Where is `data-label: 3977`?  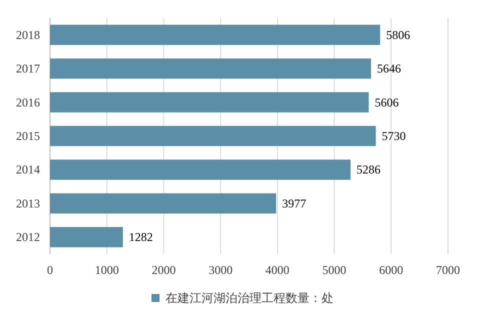
data-label: 3977 is located at coordinates (294, 203).